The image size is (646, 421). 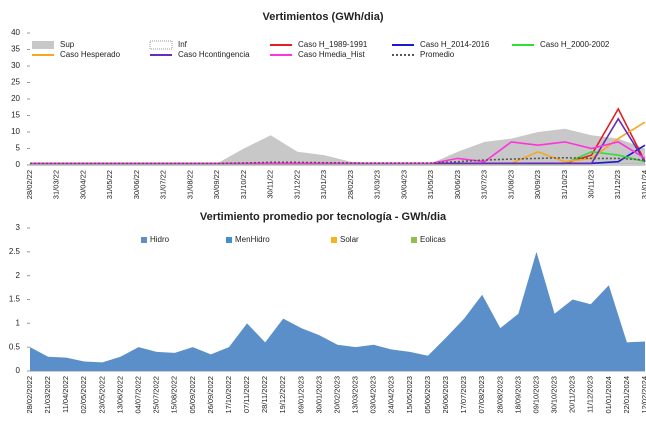 What do you see at coordinates (590, 394) in the screenshot?
I see `x-tick-label: 11/12/2023` at bounding box center [590, 394].